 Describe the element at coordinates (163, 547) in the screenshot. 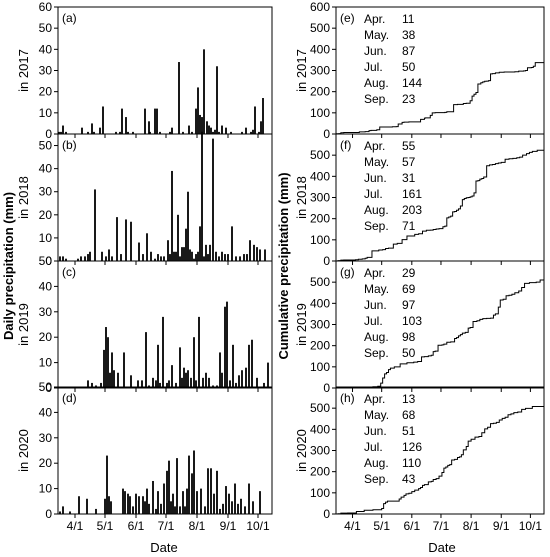

I see `left-x-axis-label: Date` at that location.